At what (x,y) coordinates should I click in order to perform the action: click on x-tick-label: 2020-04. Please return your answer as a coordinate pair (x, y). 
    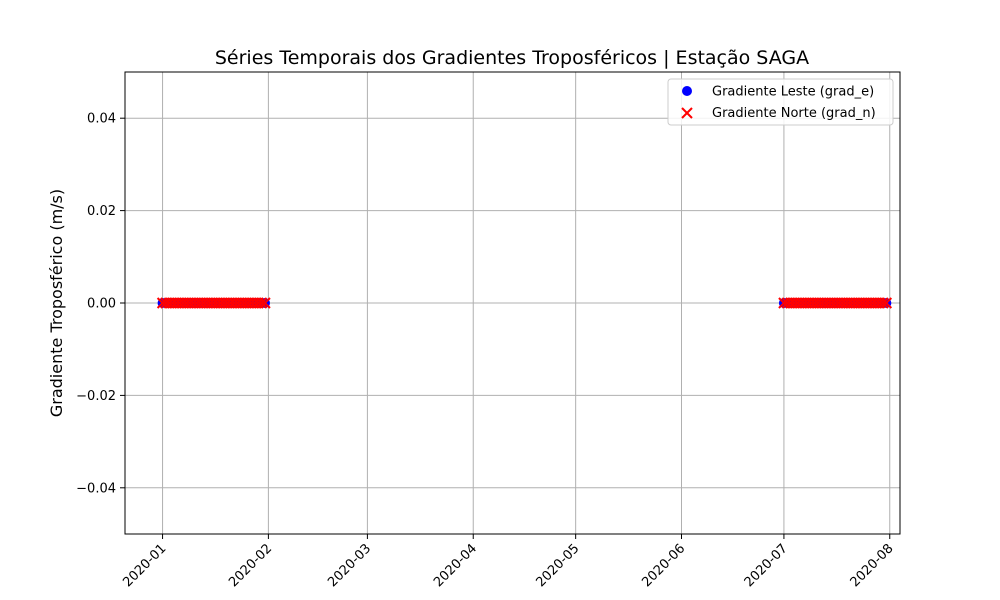
    Looking at the image, I should click on (455, 565).